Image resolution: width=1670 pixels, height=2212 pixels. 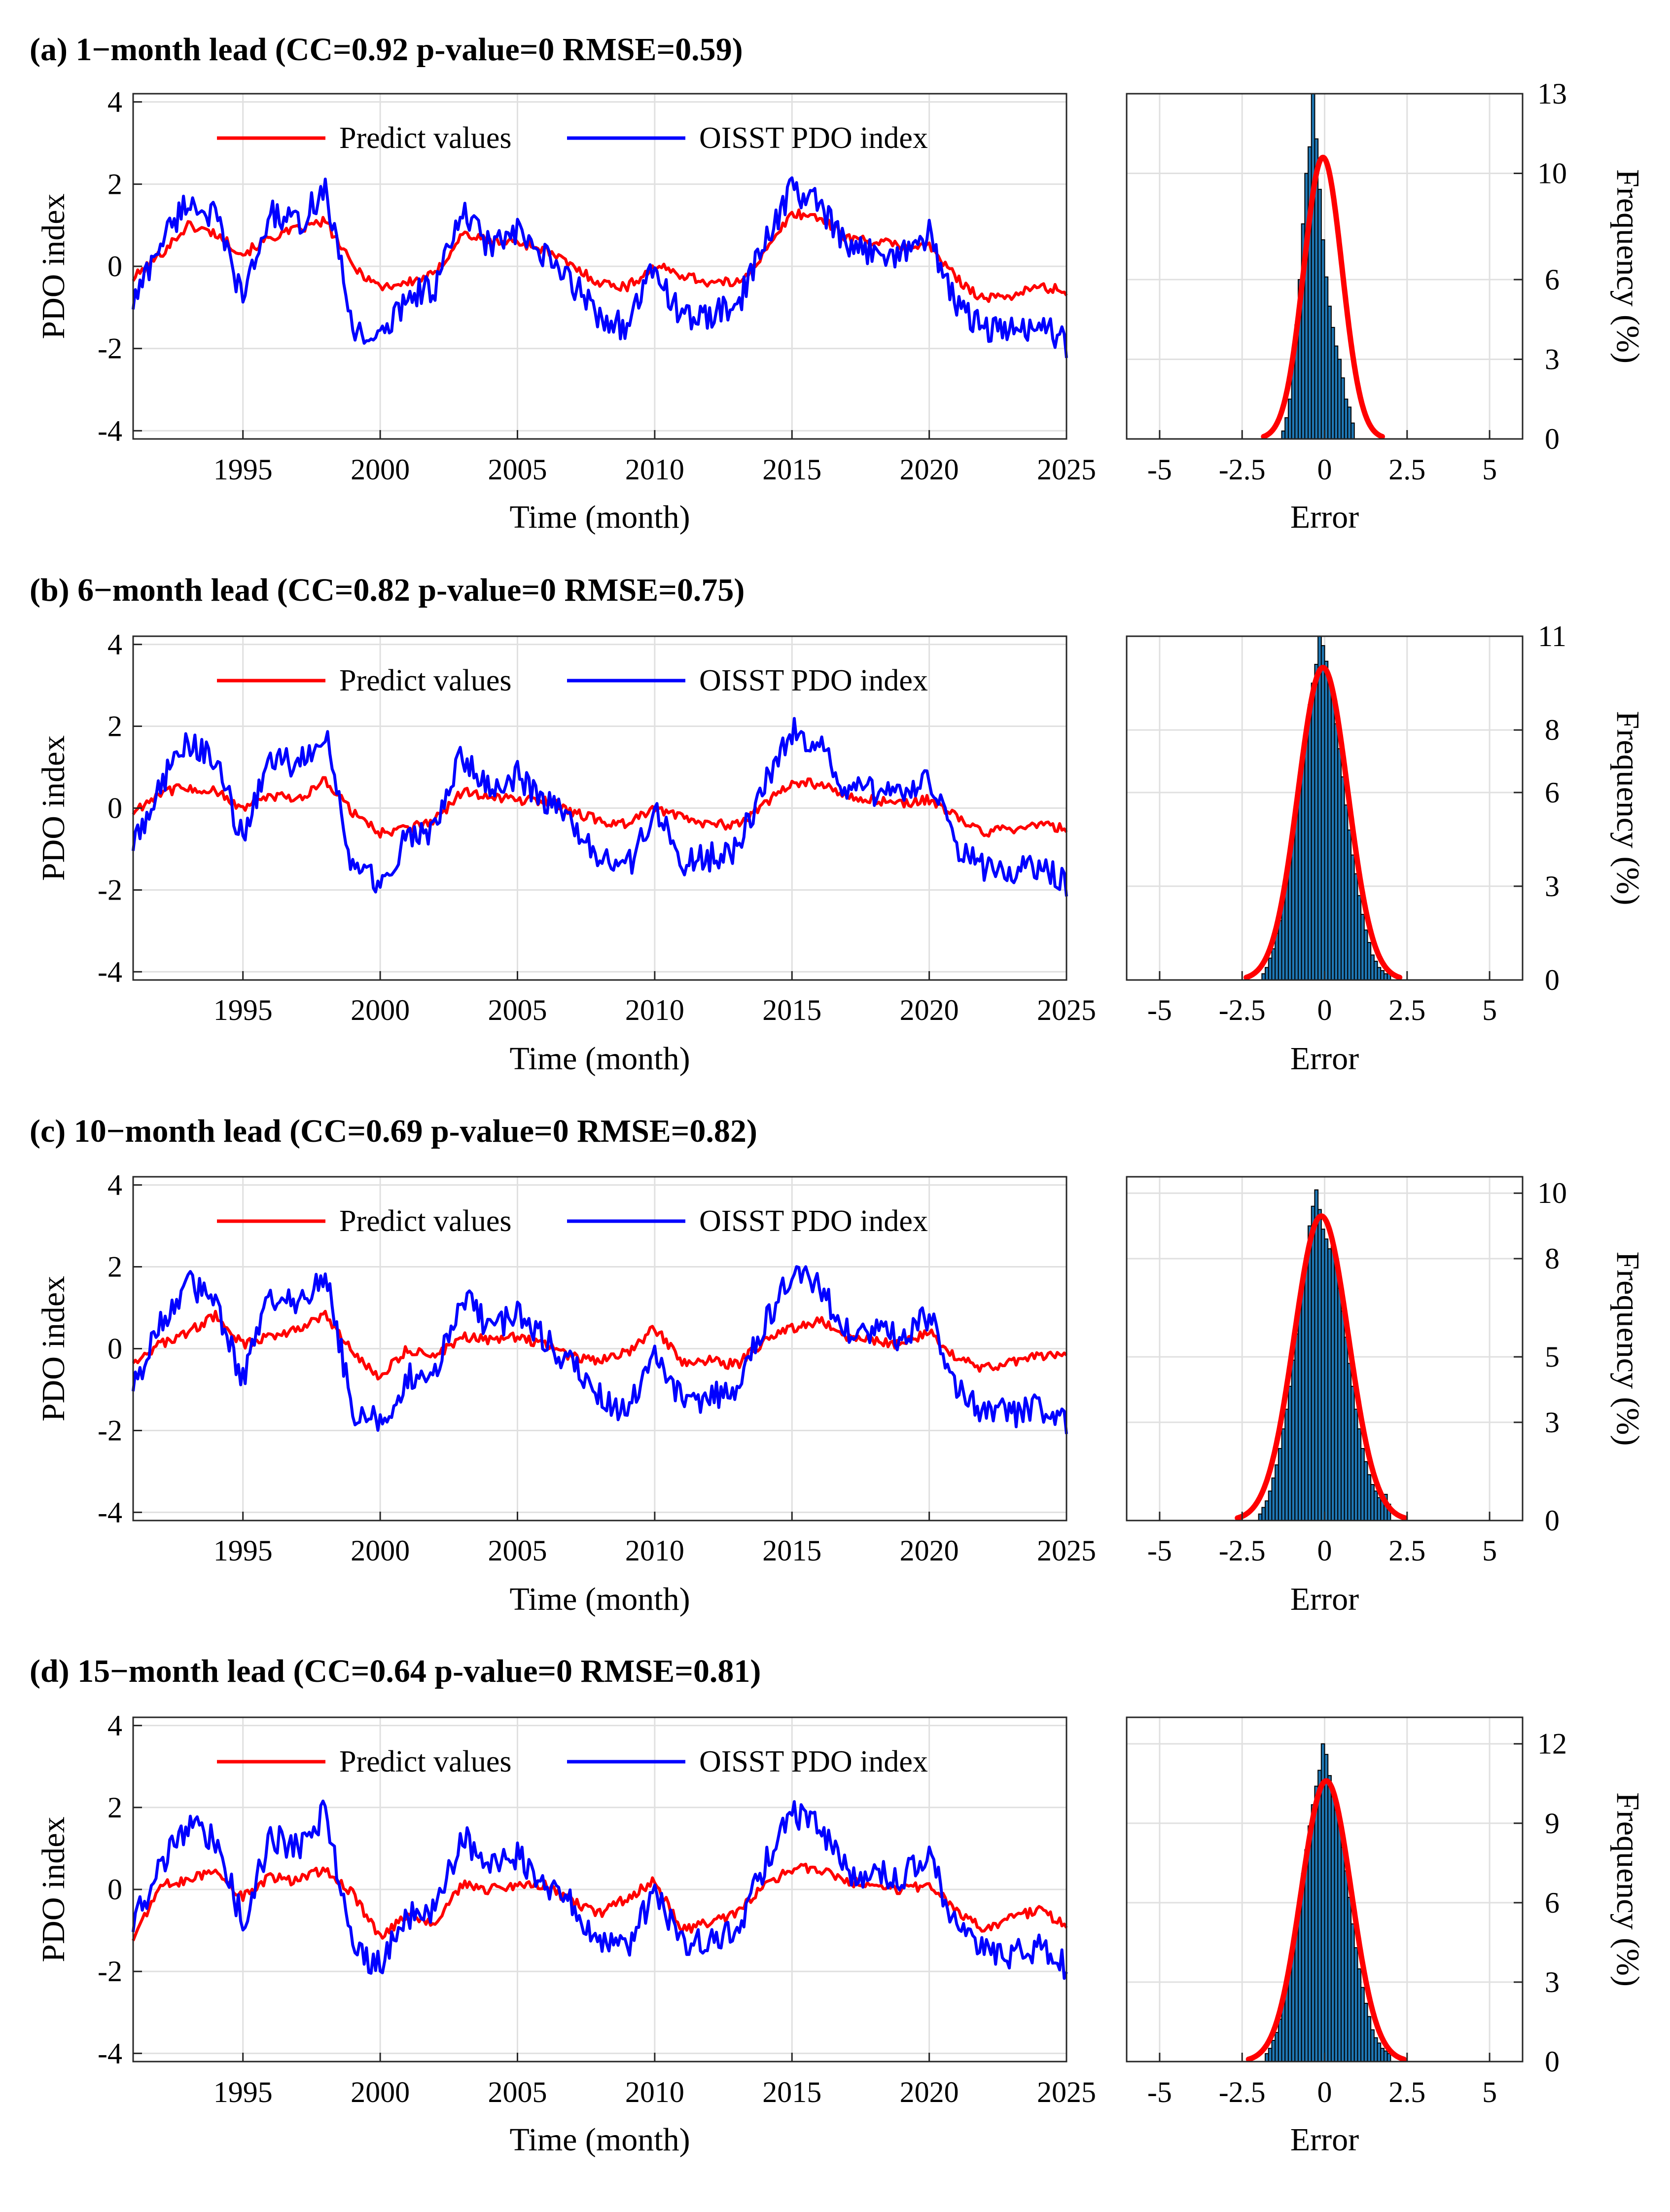 I want to click on hist-y-tick-label: 12, so click(x=1552, y=1744).